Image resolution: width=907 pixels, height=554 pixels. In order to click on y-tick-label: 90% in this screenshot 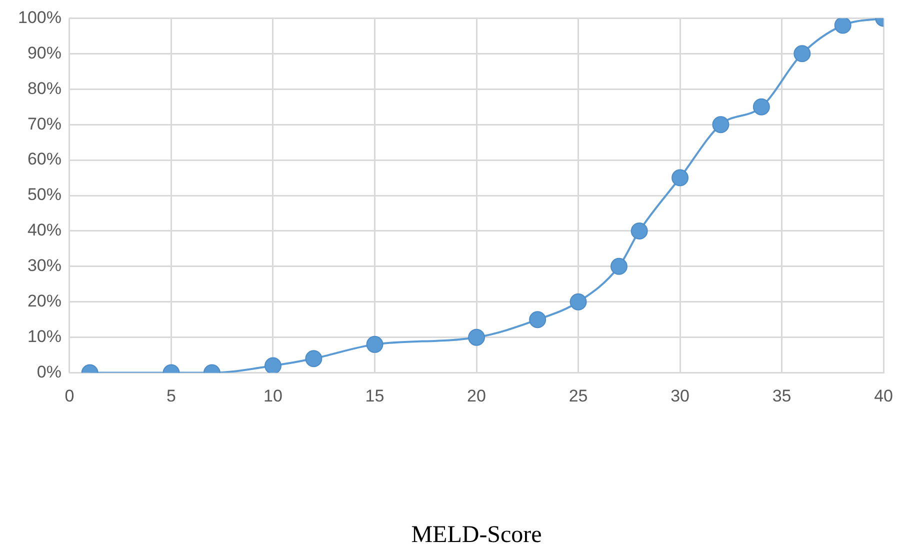, I will do `click(44, 52)`.